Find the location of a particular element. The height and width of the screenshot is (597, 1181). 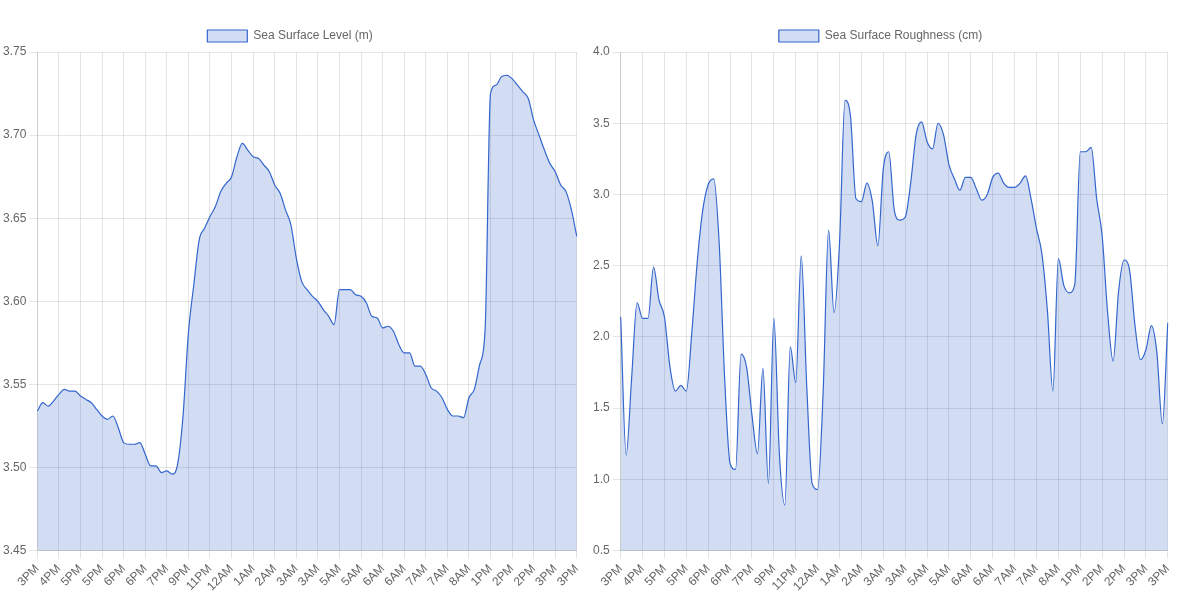

y-tick-label: 1.5 is located at coordinates (601, 407).